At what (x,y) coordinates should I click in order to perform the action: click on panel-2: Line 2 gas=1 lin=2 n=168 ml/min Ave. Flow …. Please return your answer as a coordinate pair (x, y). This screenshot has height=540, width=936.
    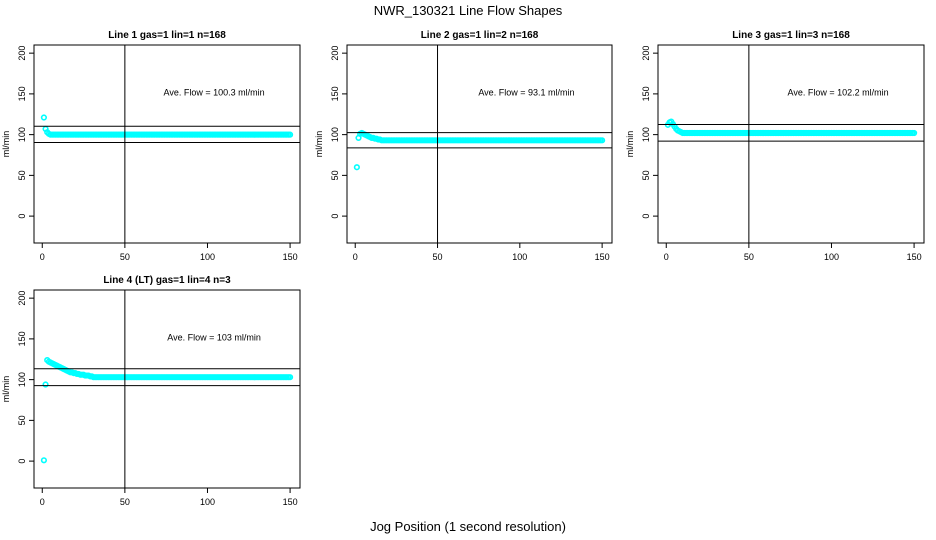
    Looking at the image, I should click on (463, 146).